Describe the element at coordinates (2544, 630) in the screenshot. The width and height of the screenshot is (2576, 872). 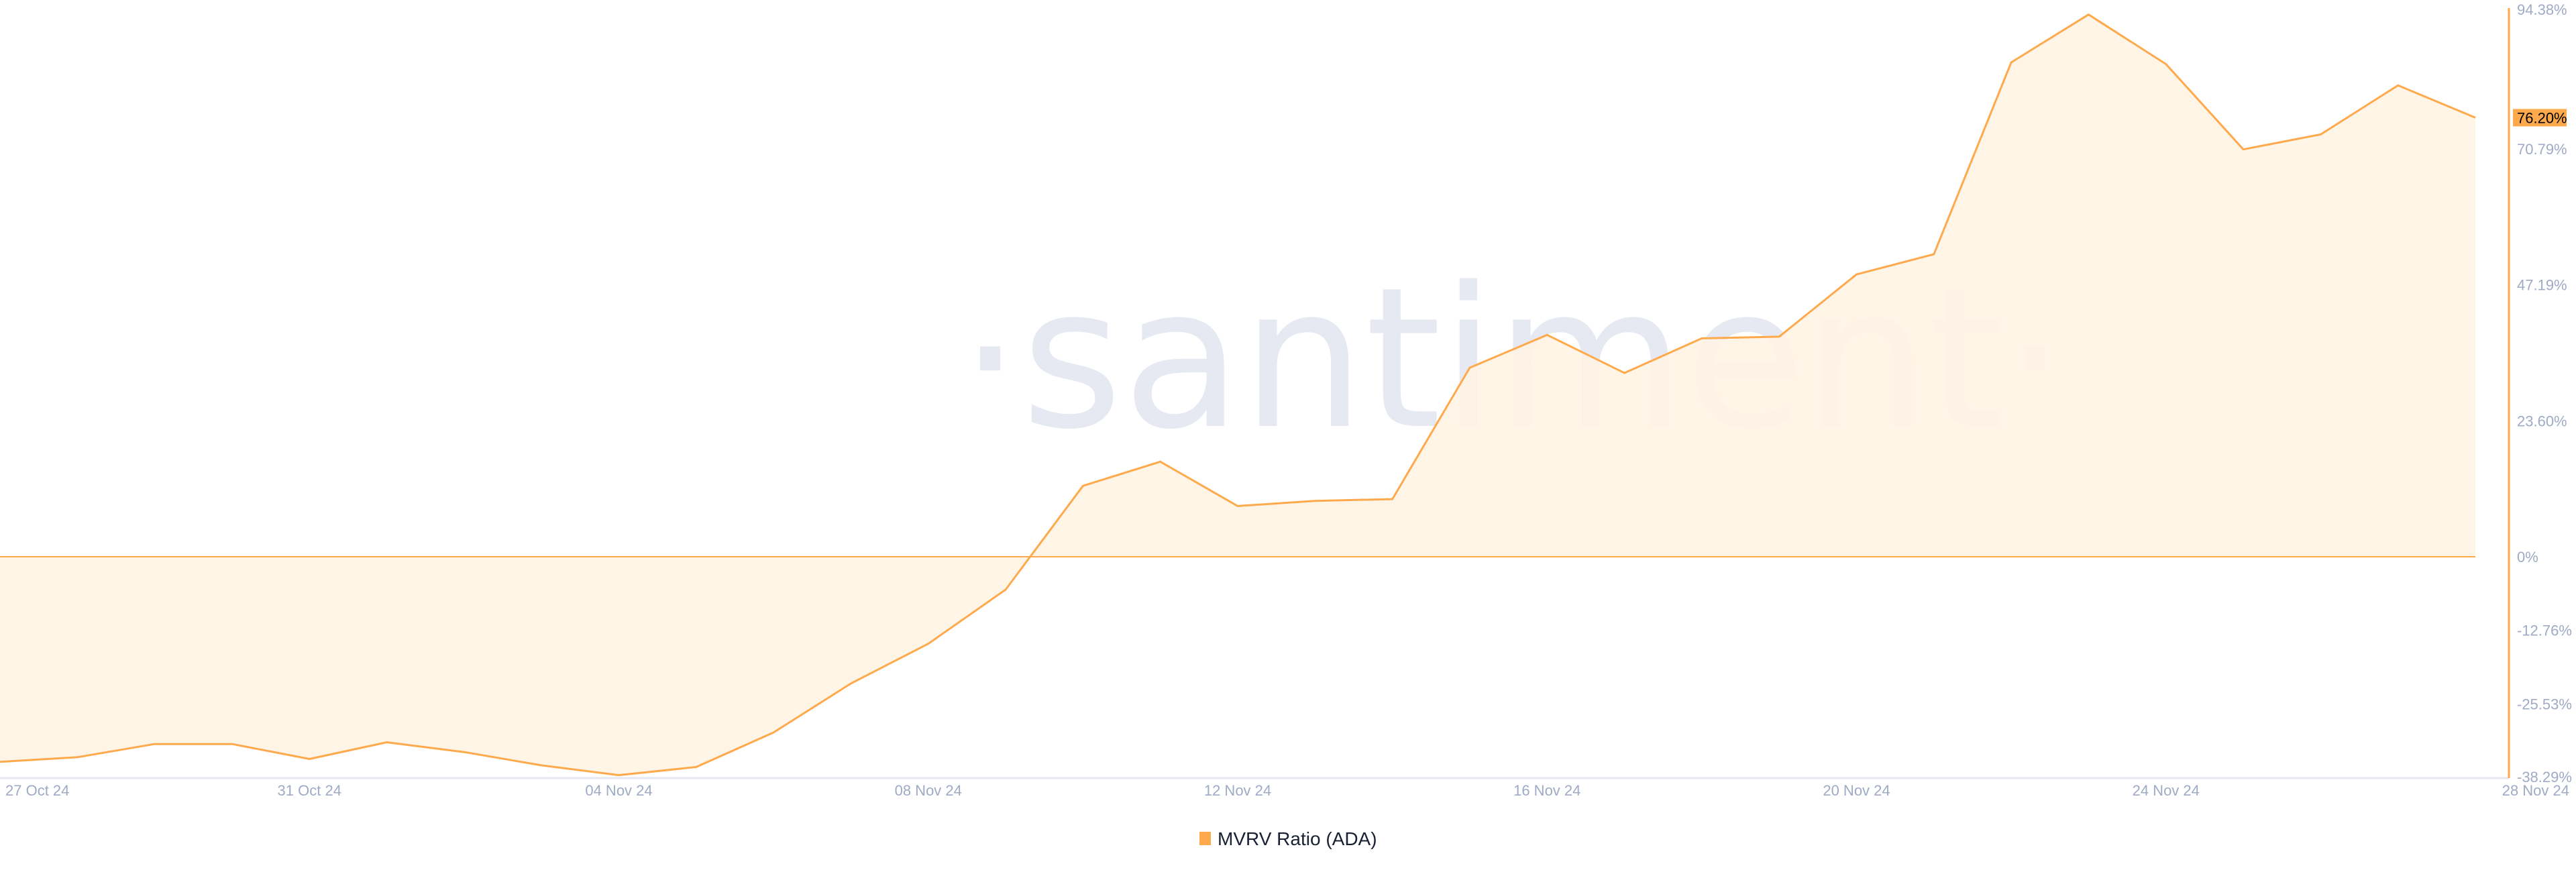
I see `y-tick-label: -12.76%` at that location.